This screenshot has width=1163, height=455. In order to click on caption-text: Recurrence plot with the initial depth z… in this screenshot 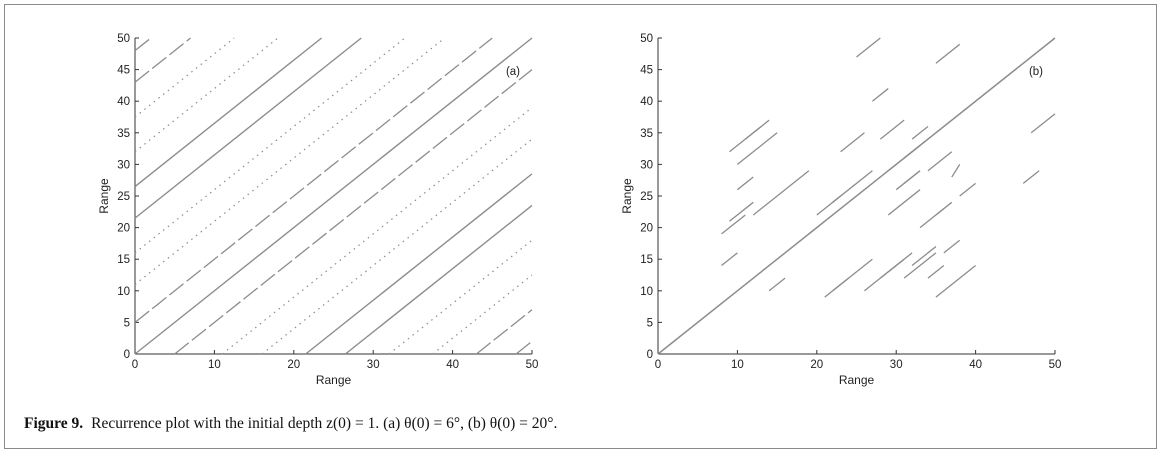, I will do `click(324, 423)`.